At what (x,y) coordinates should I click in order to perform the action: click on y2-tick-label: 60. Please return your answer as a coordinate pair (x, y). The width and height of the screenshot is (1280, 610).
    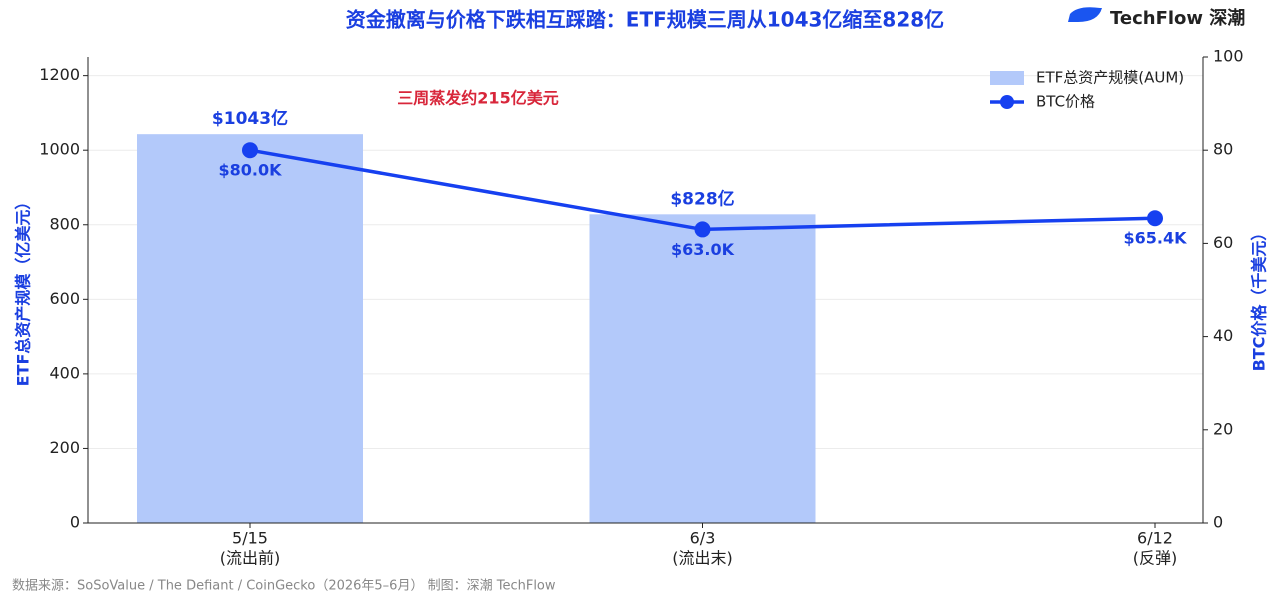
    Looking at the image, I should click on (1223, 242).